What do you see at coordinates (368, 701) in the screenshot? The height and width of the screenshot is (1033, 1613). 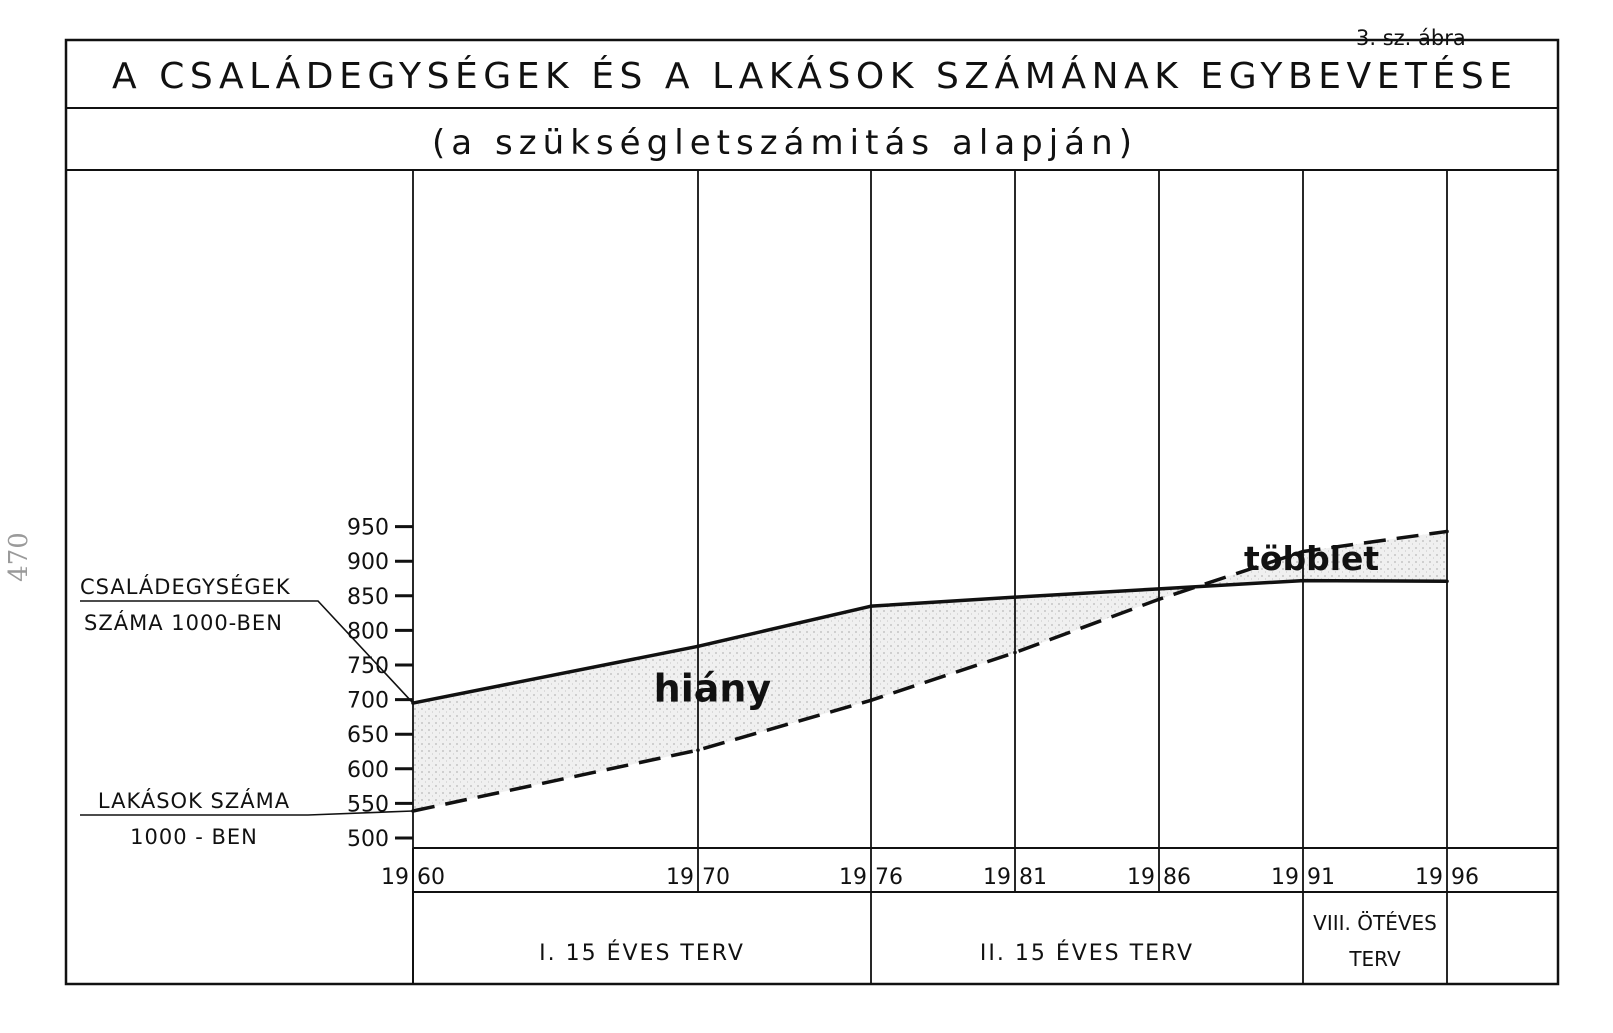 I see `y-tick-label-700: 700` at bounding box center [368, 701].